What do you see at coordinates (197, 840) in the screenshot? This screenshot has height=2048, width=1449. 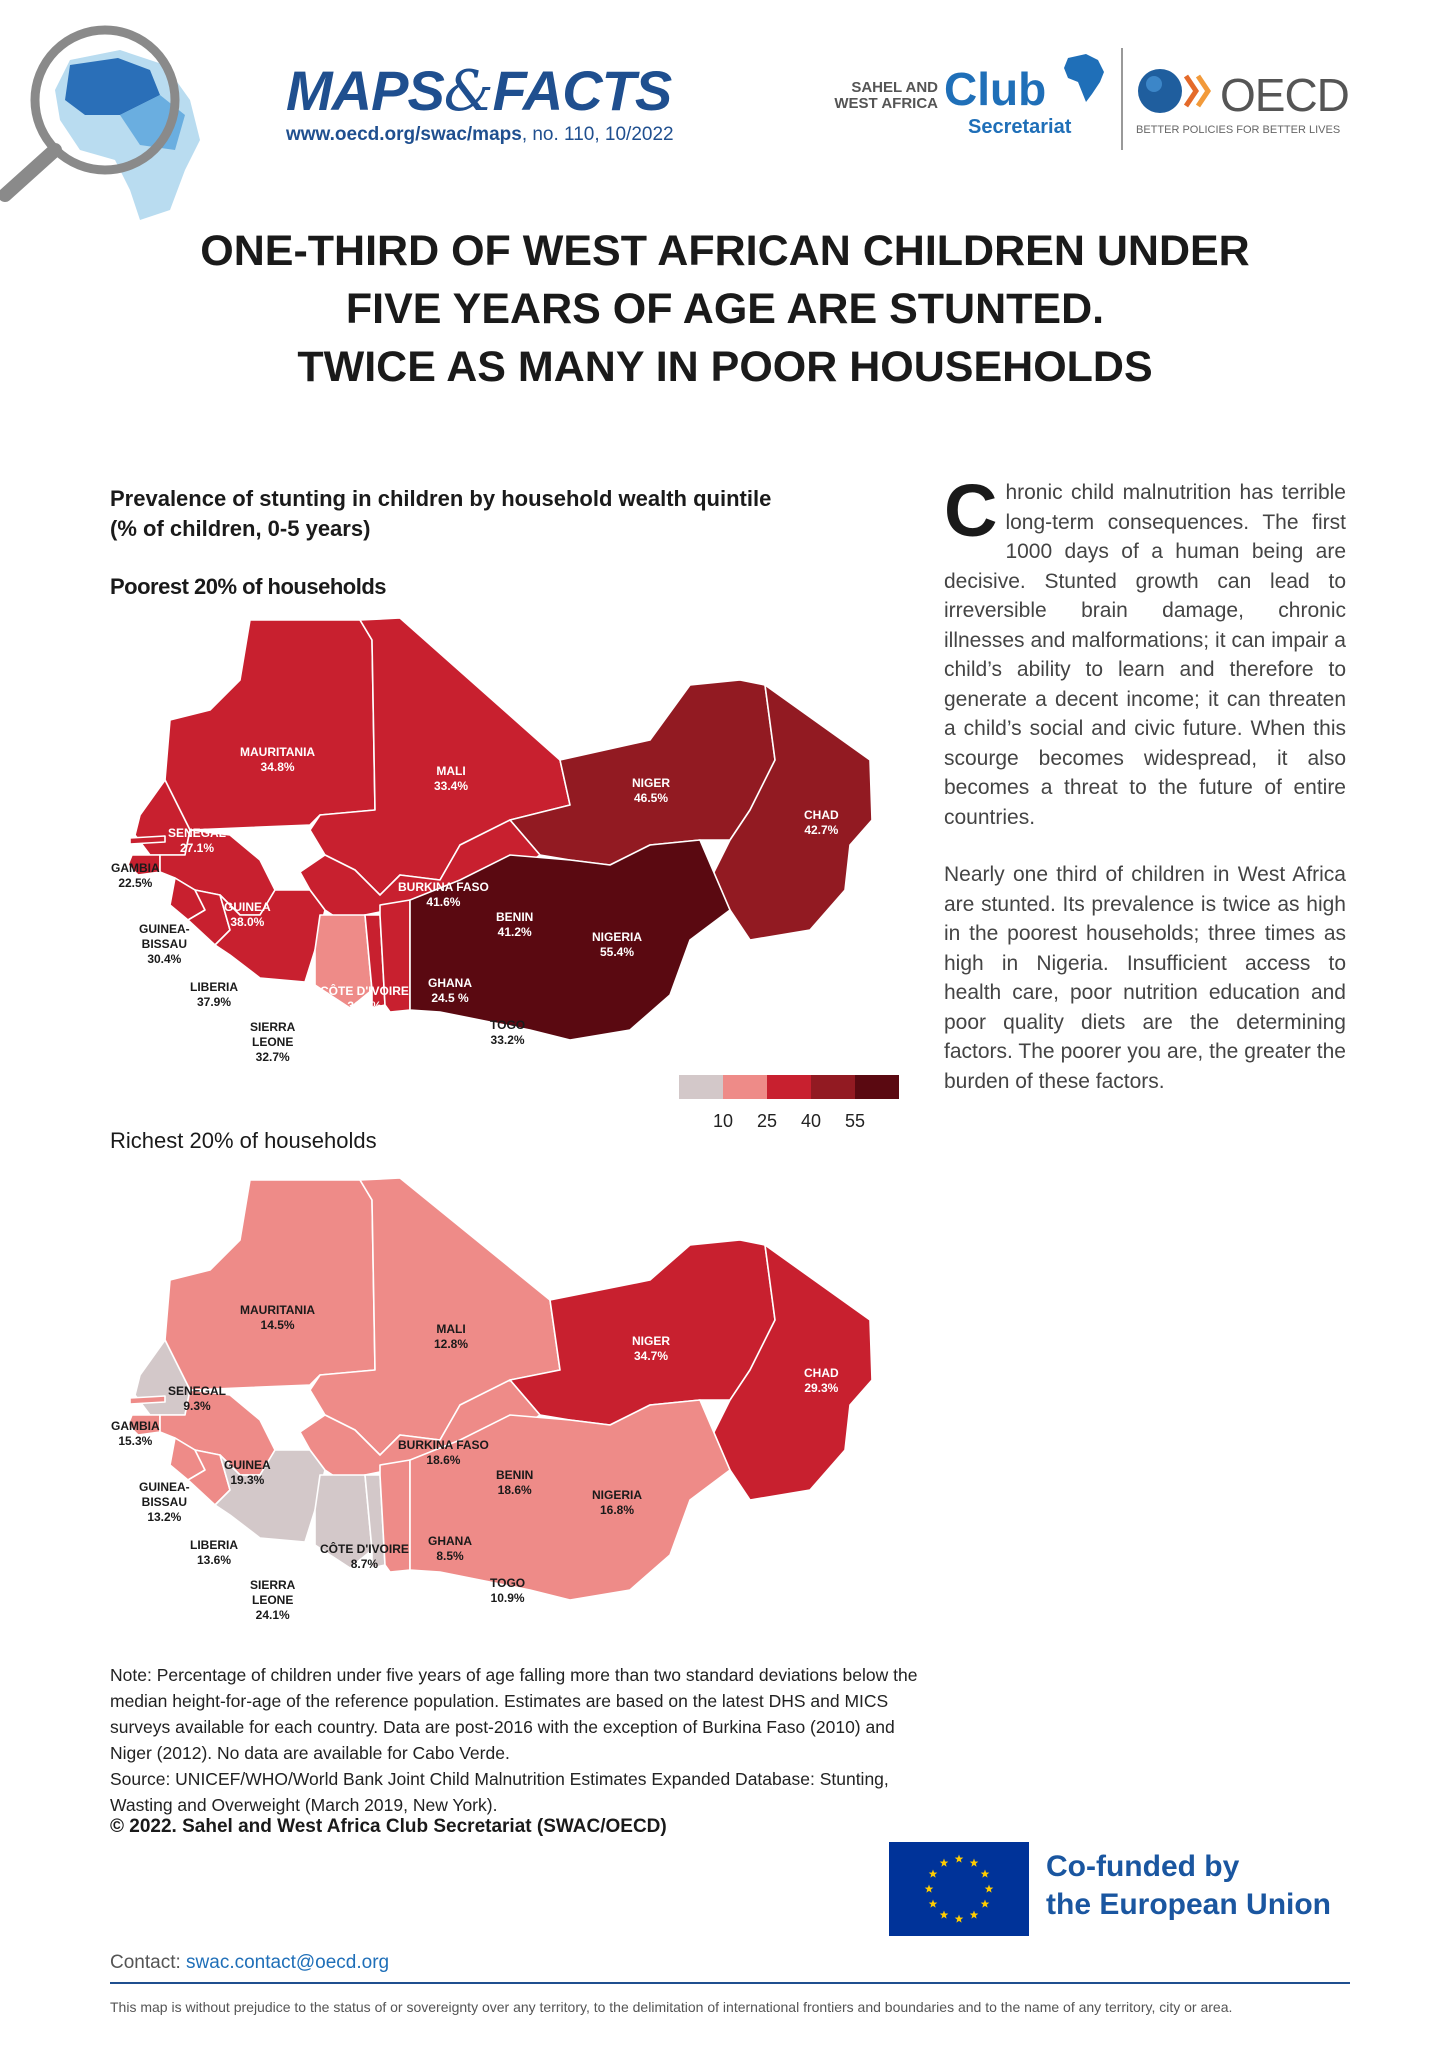 I see `label-senegal: SENEGAL 27.1%` at bounding box center [197, 840].